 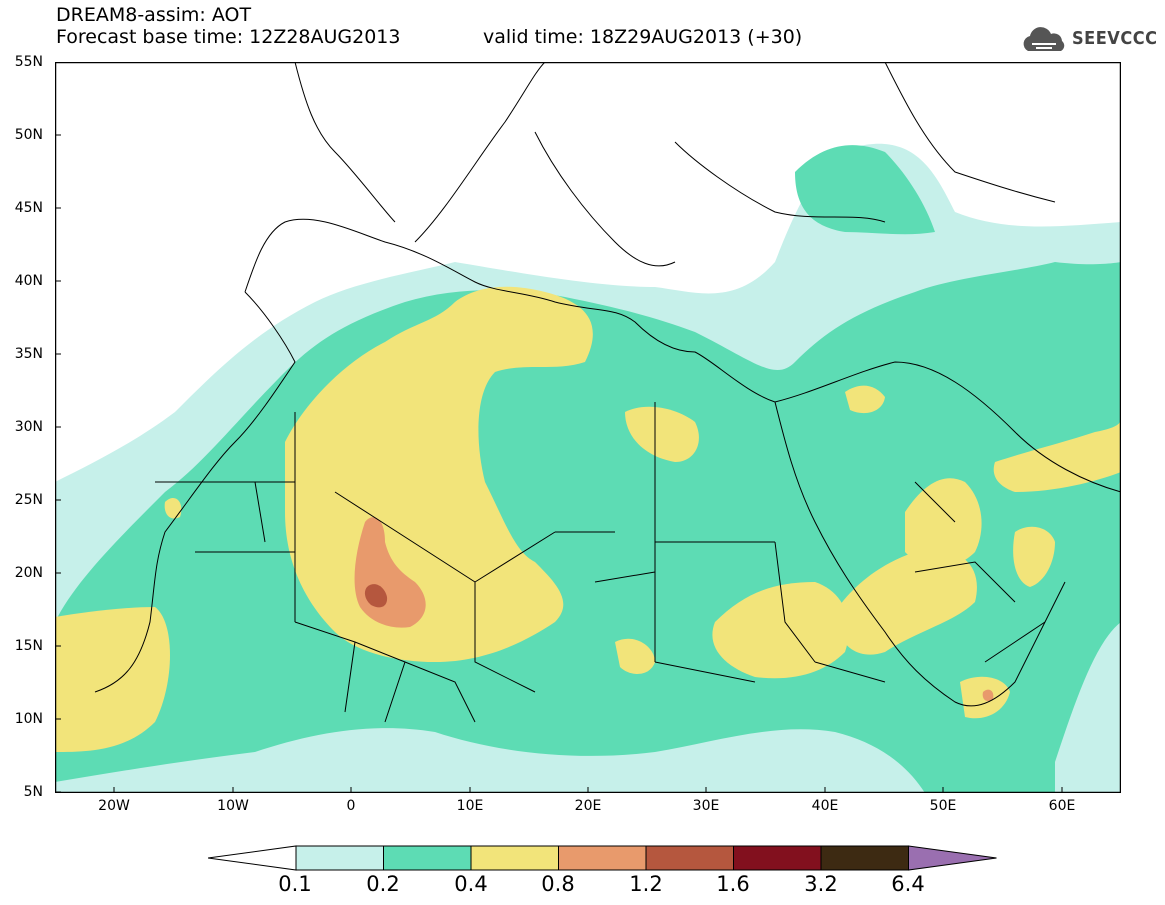 I want to click on title-line-1: DREAM8-assim: AOT, so click(x=154, y=15).